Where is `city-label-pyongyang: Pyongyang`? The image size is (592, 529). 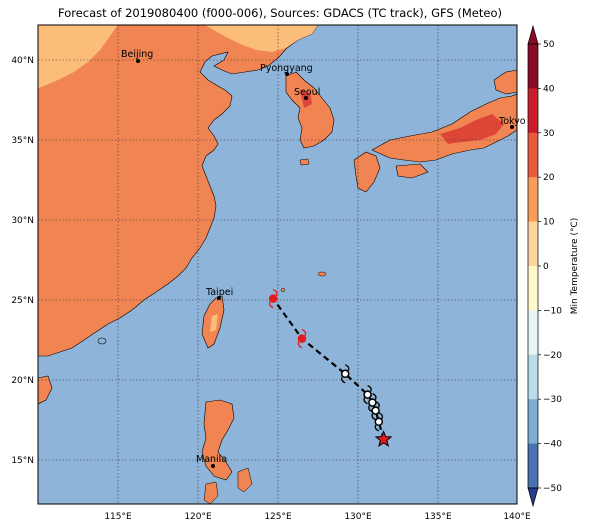 city-label-pyongyang: Pyongyang is located at coordinates (286, 68).